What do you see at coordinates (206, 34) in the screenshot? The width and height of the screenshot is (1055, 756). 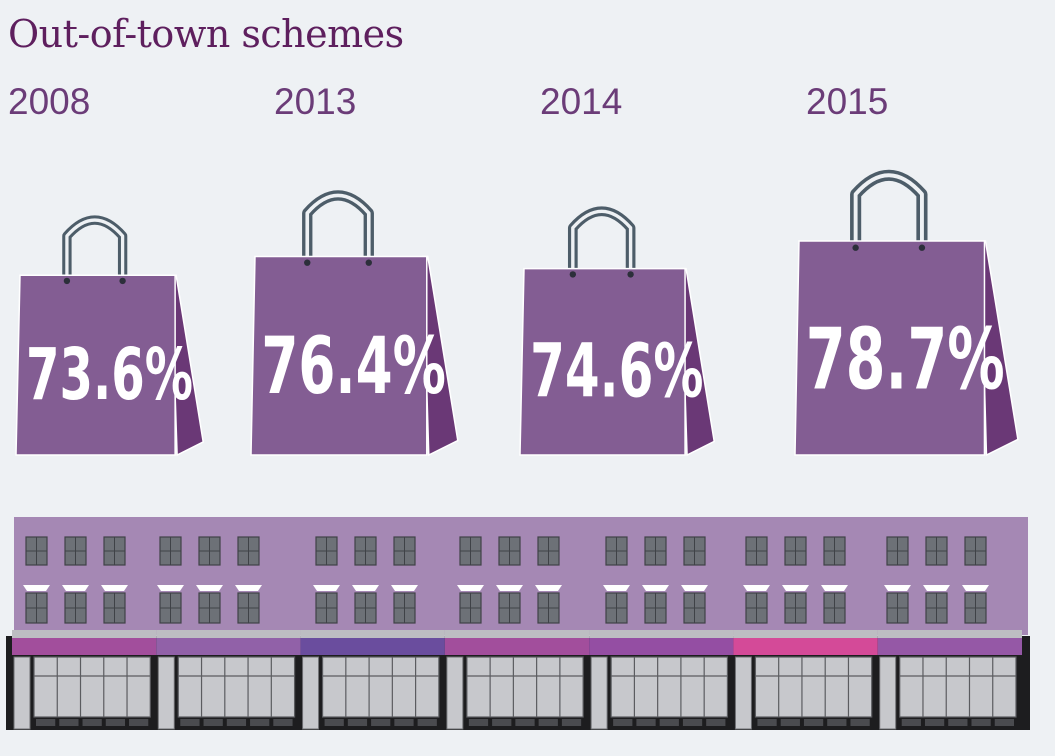 I see `chart-title: Out-of-town schemes` at bounding box center [206, 34].